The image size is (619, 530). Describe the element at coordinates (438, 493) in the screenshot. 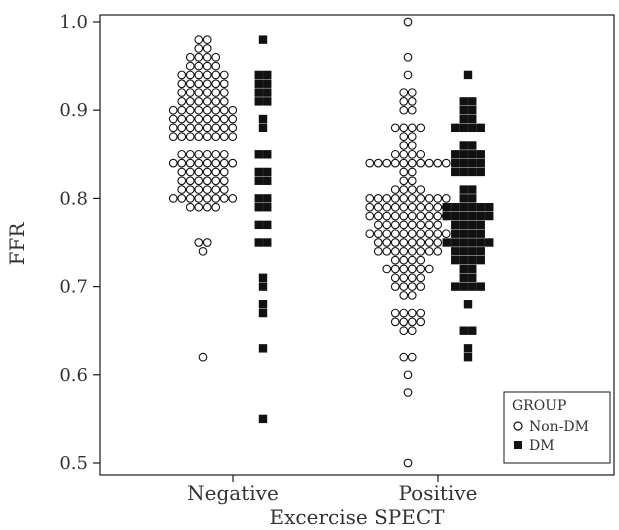

I see `x-category-label: Positive` at that location.